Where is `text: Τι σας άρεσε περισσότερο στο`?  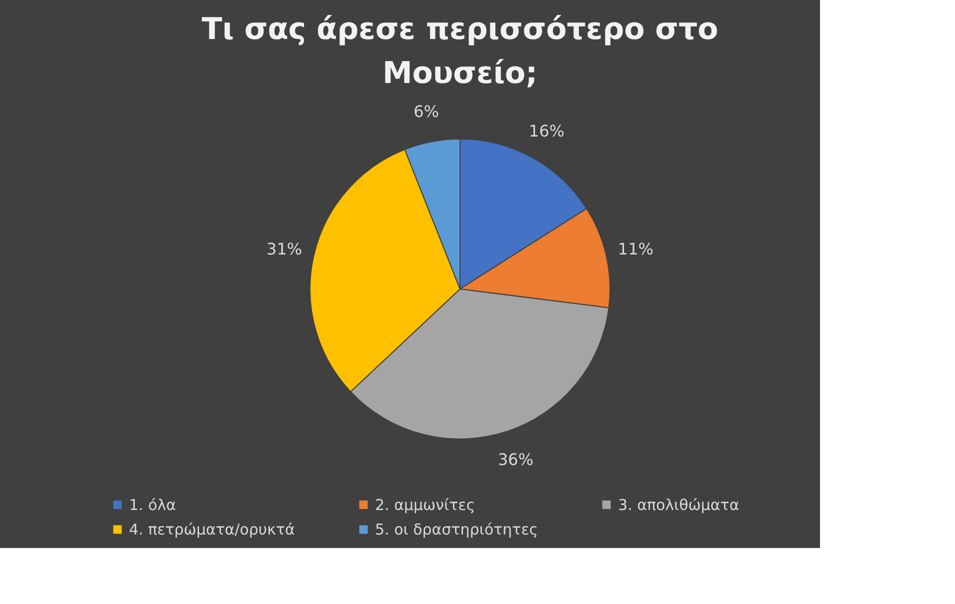 text: Τι σας άρεσε περισσότερο στο is located at coordinates (460, 29).